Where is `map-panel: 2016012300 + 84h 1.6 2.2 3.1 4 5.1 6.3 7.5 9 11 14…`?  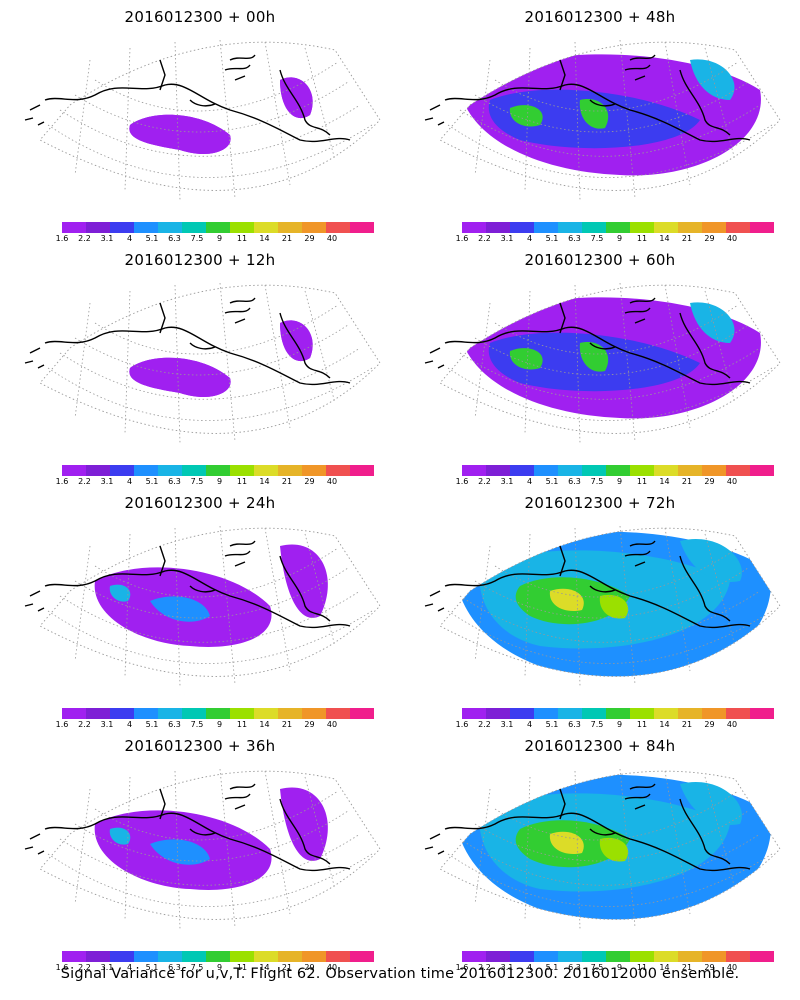
map-panel: 2016012300 + 84h 1.6 2.2 3.1 4 5.1 6.3 7.5 9 11 14… is located at coordinates (600, 851).